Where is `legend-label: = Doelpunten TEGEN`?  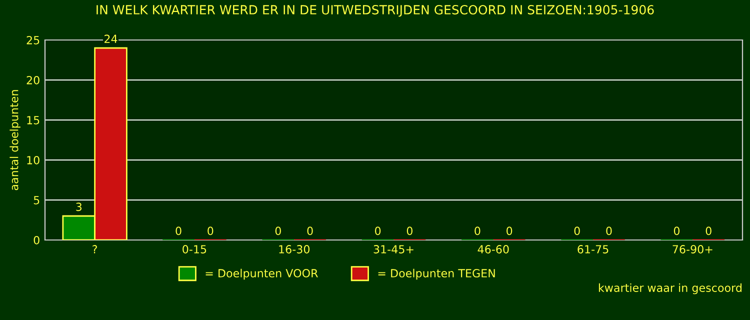 legend-label: = Doelpunten TEGEN is located at coordinates (436, 274).